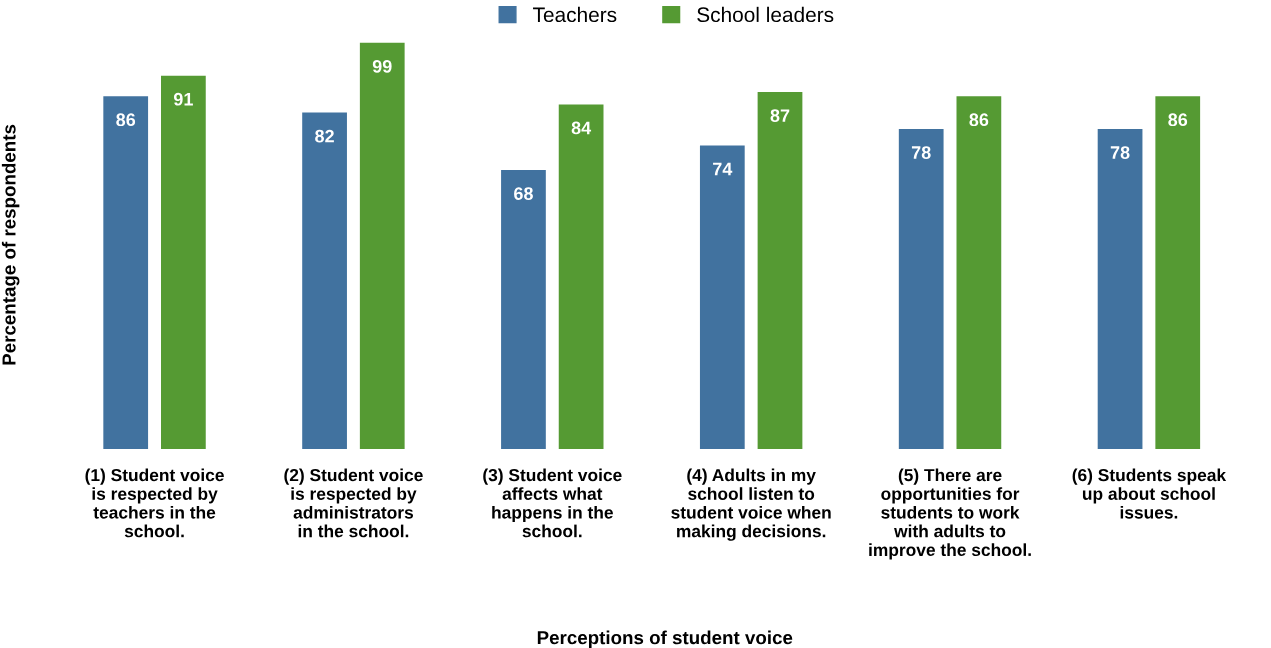  I want to click on x-tick-label: (5) There are opportunities for students to work with adults to improve the school., so click(950, 514).